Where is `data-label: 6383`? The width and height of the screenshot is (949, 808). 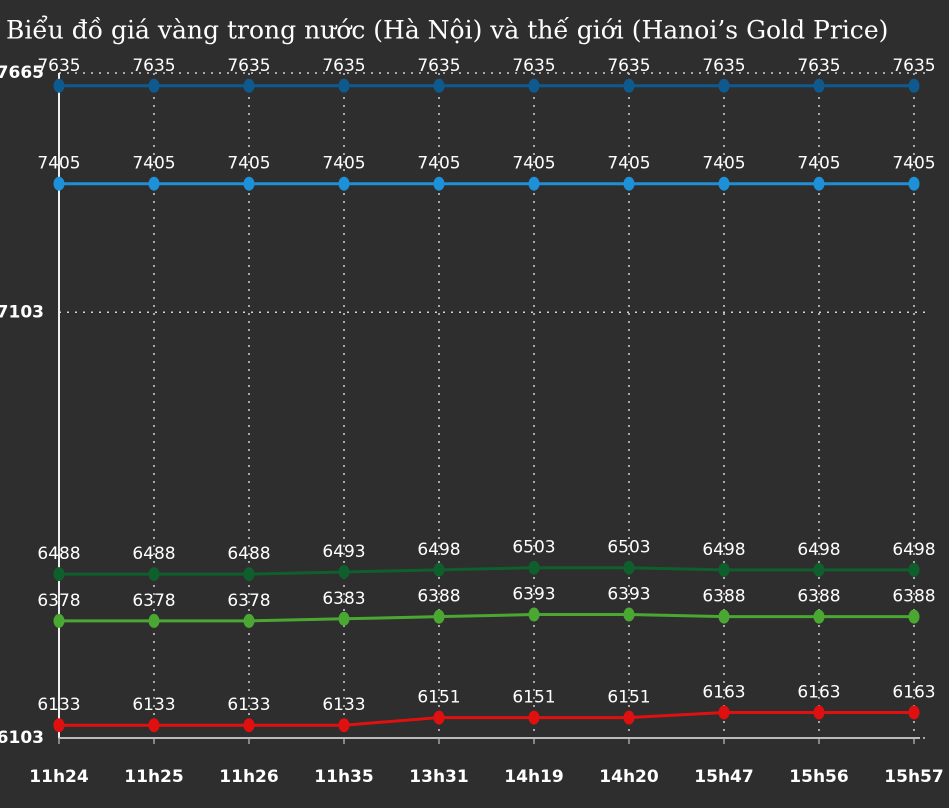
data-label: 6383 is located at coordinates (343, 599).